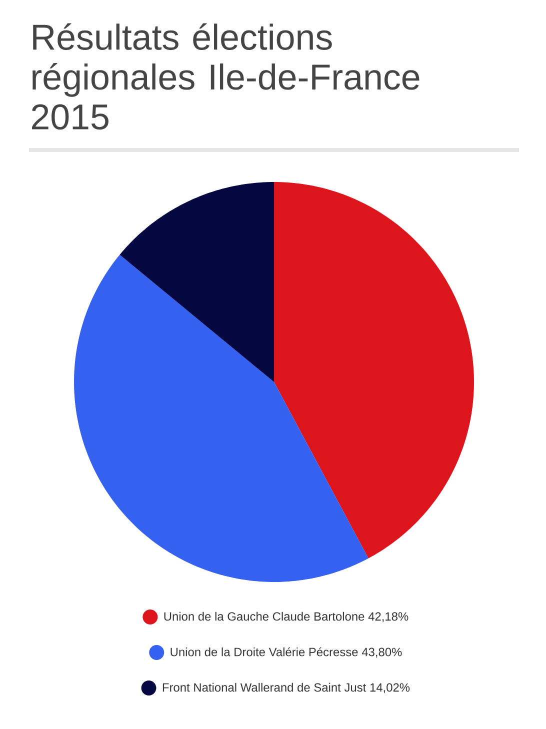 The width and height of the screenshot is (546, 729). Describe the element at coordinates (264, 651) in the screenshot. I see `legend-label: Union de la Droite Valérie Pécresse` at that location.